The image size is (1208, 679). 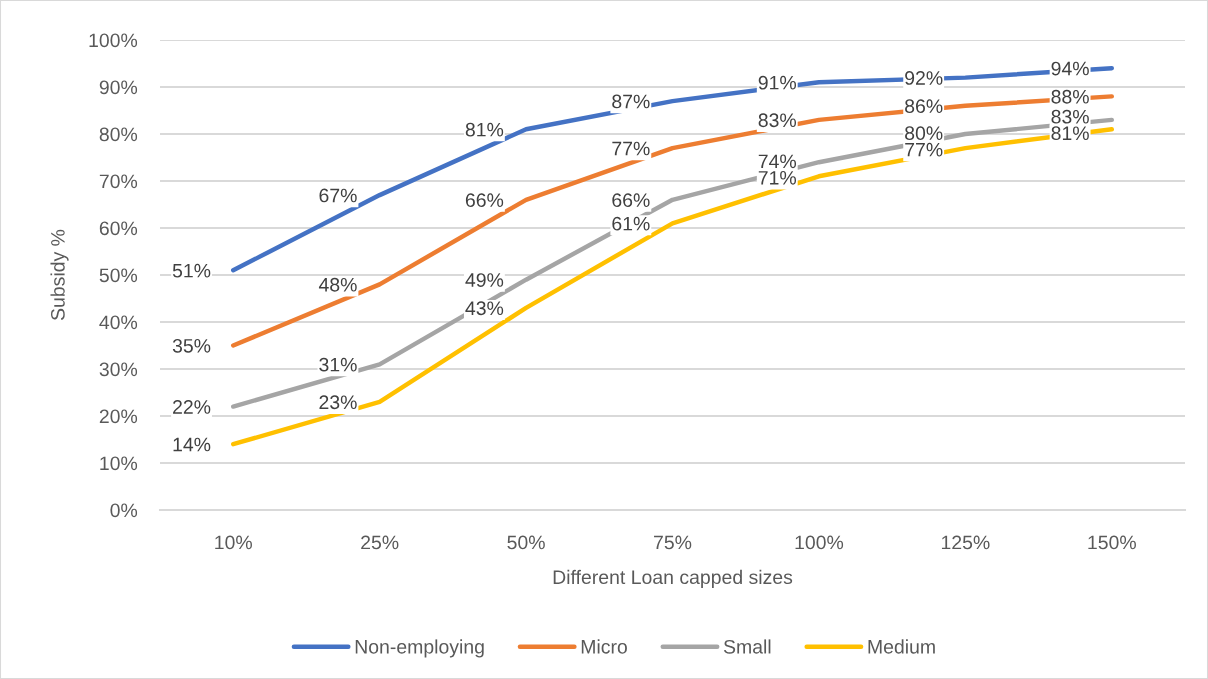 What do you see at coordinates (1070, 68) in the screenshot?
I see `data-label: 94%` at bounding box center [1070, 68].